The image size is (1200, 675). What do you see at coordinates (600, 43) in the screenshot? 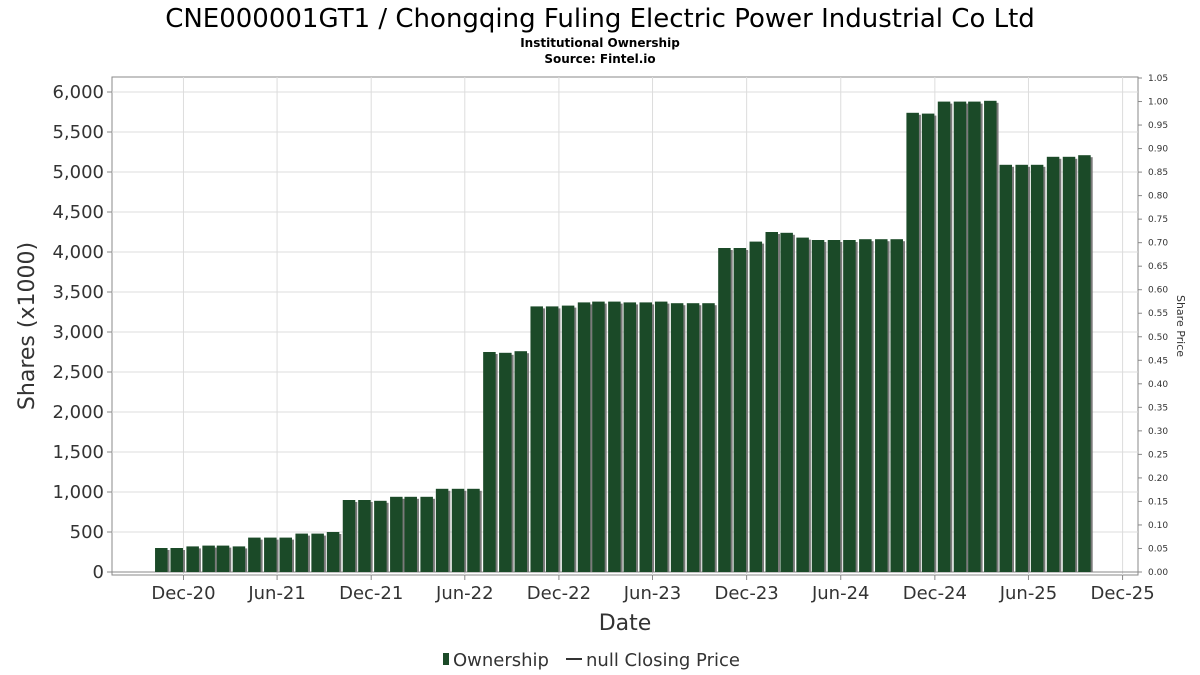
I see `chart-subtitle: Institutional Ownership` at bounding box center [600, 43].